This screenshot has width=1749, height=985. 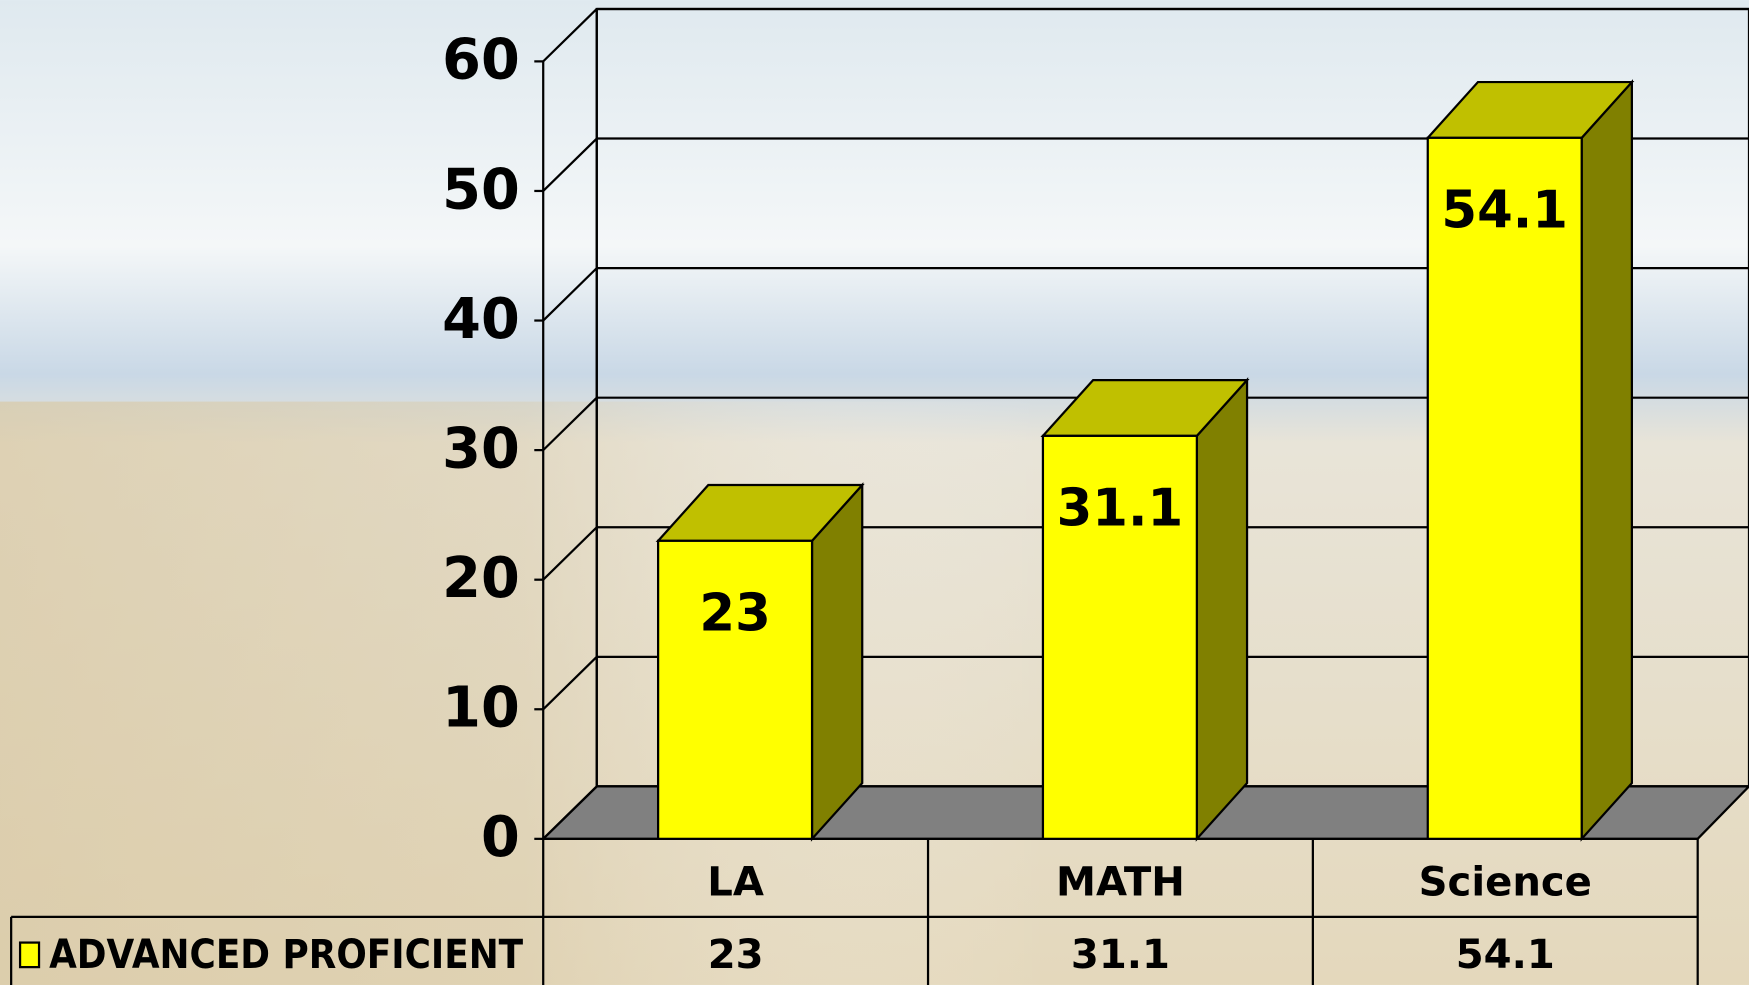 What do you see at coordinates (1120, 955) in the screenshot?
I see `table-value: 31.1` at bounding box center [1120, 955].